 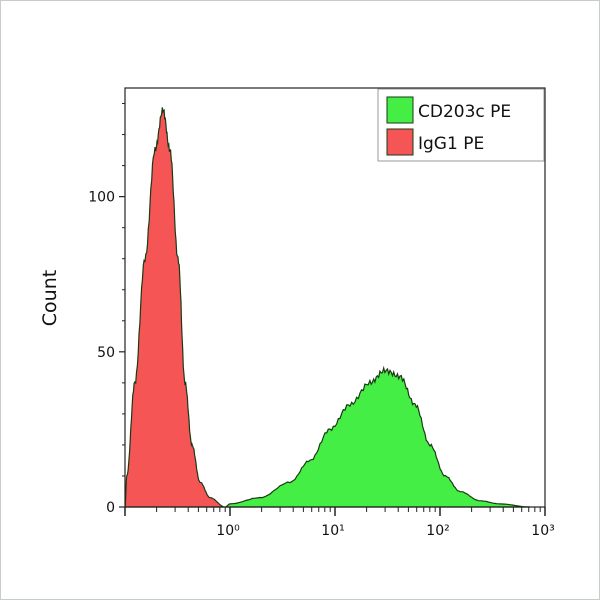 What do you see at coordinates (451, 144) in the screenshot?
I see `legend-label: IgG1 PE` at bounding box center [451, 144].